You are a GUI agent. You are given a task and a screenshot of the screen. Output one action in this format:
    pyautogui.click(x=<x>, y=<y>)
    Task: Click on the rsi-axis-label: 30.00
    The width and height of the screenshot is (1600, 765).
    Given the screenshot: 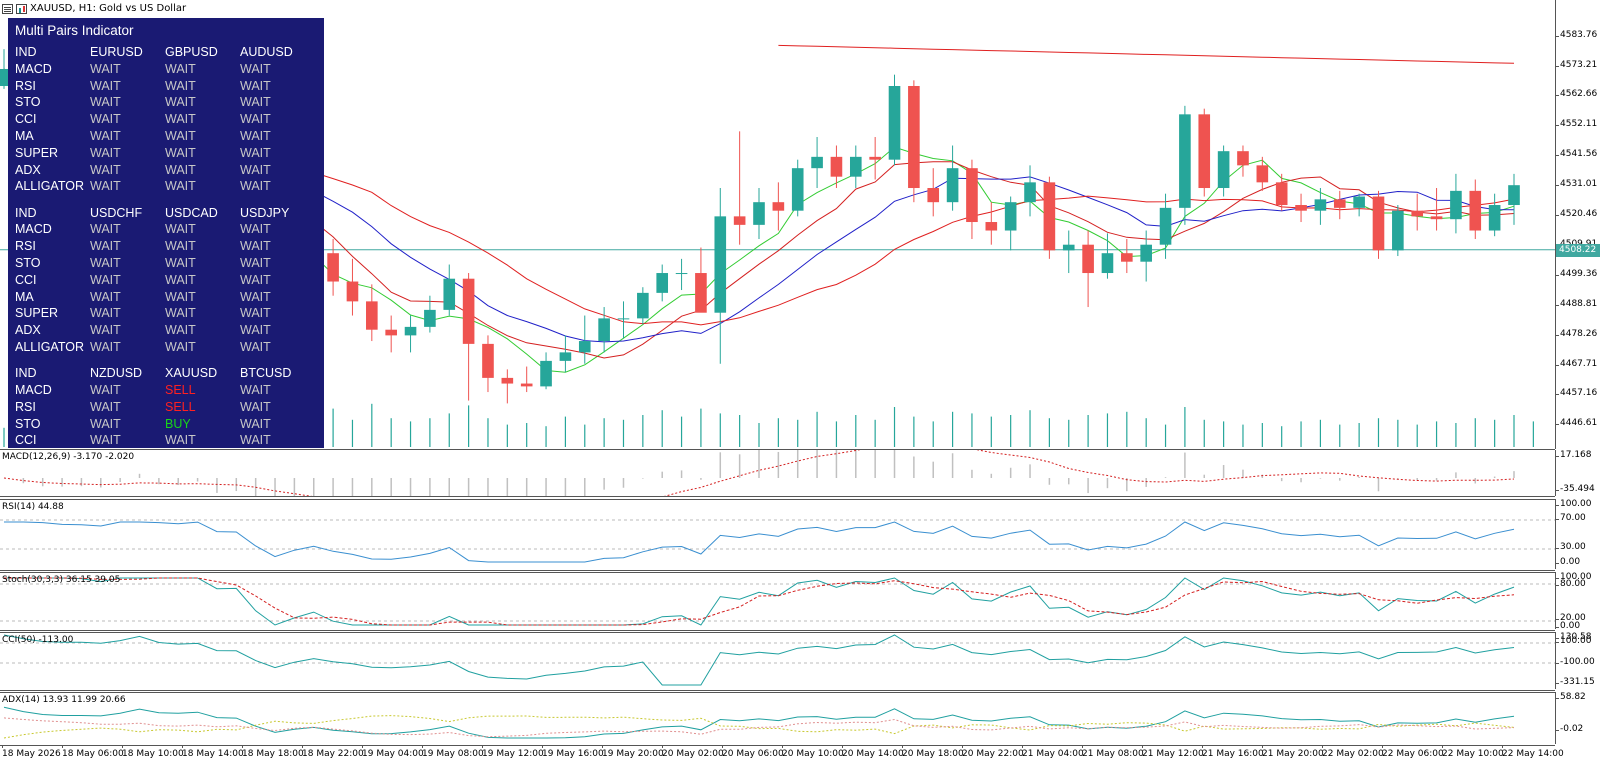 What is the action you would take?
    pyautogui.click(x=1571, y=547)
    